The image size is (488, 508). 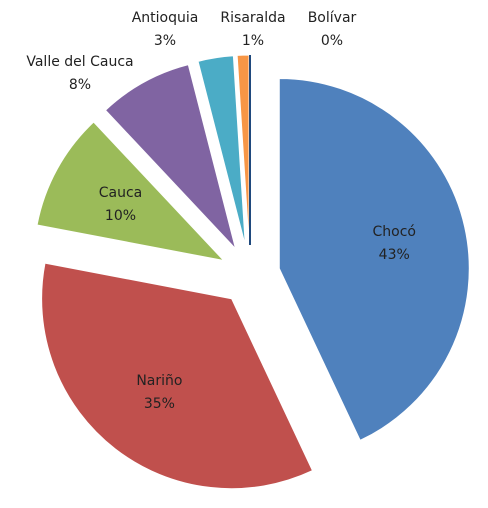 What do you see at coordinates (79, 62) in the screenshot?
I see `slice-label: Valle del Cauca` at bounding box center [79, 62].